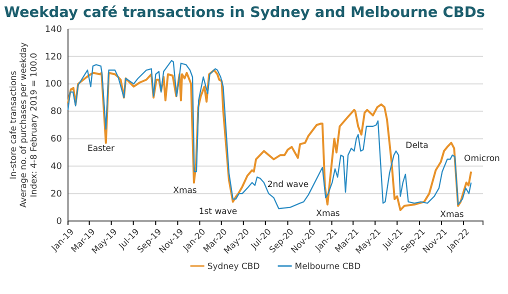 This screenshot has height=294, width=508. I want to click on annotation: Easter, so click(101, 149).